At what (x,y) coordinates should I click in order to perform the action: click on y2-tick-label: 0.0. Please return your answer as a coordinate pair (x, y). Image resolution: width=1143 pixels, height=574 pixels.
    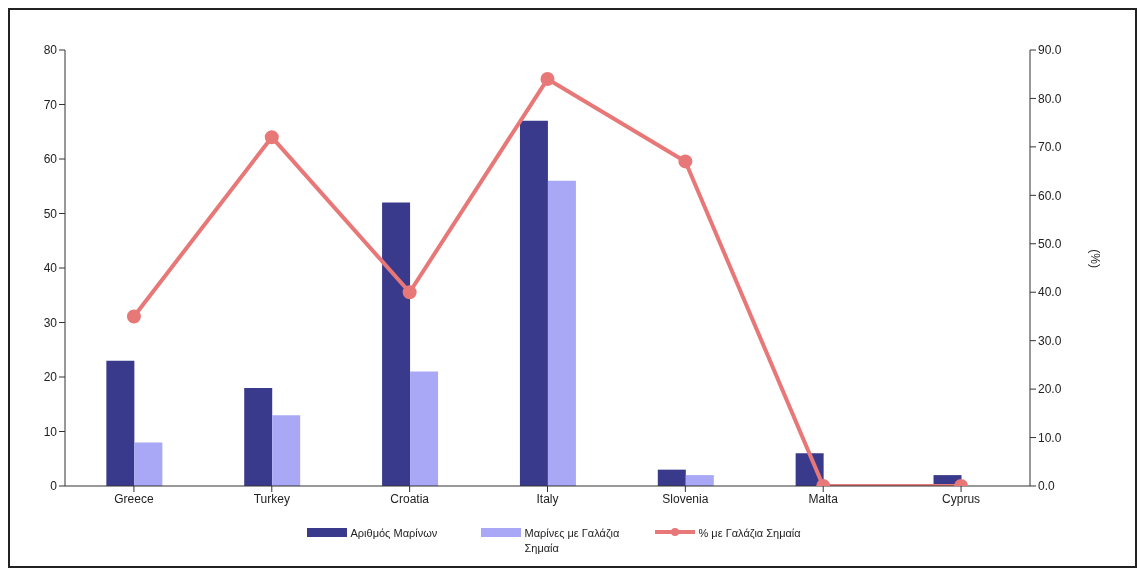
    Looking at the image, I should click on (1047, 486).